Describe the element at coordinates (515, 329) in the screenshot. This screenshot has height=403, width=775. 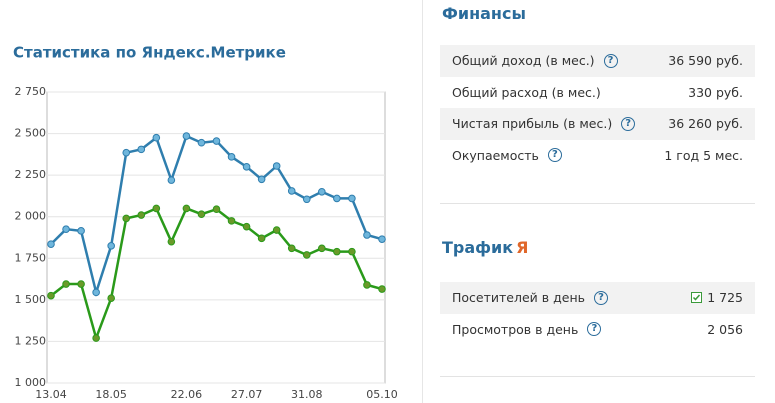
I see `label-text: Просмотров в день` at that location.